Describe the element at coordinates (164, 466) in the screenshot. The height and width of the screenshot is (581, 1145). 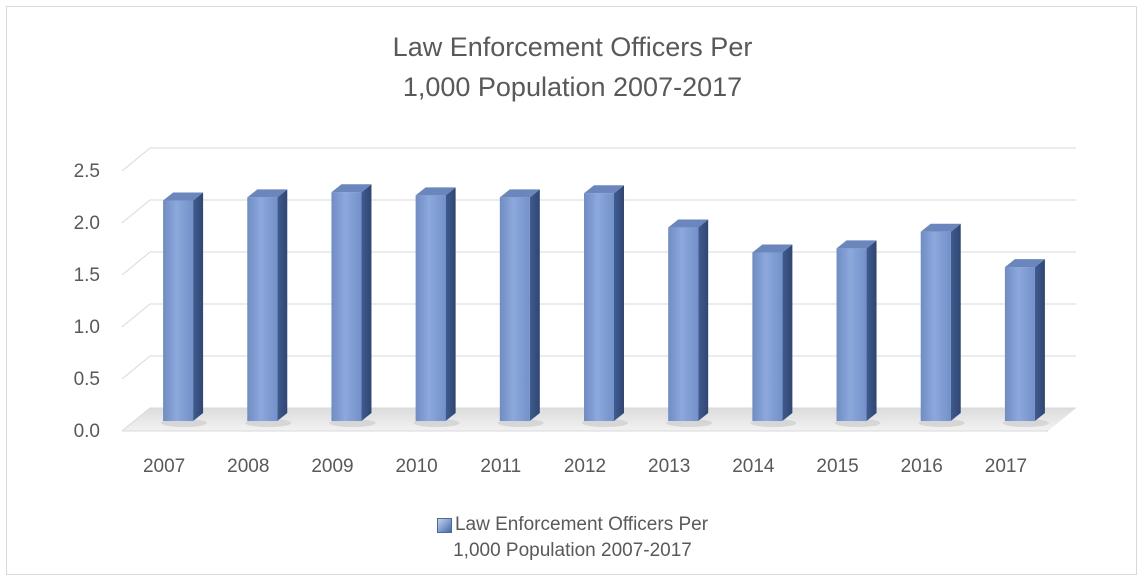
I see `x-tick-label: 2007` at that location.